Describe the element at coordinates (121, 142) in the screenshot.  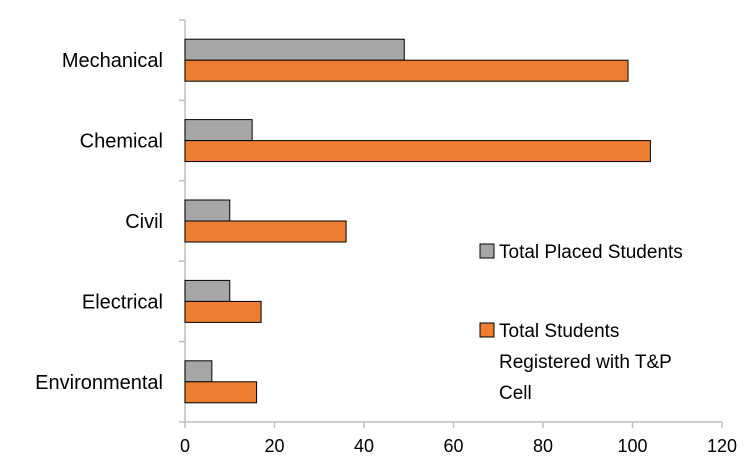
I see `category-label-chemical: Chemical` at that location.